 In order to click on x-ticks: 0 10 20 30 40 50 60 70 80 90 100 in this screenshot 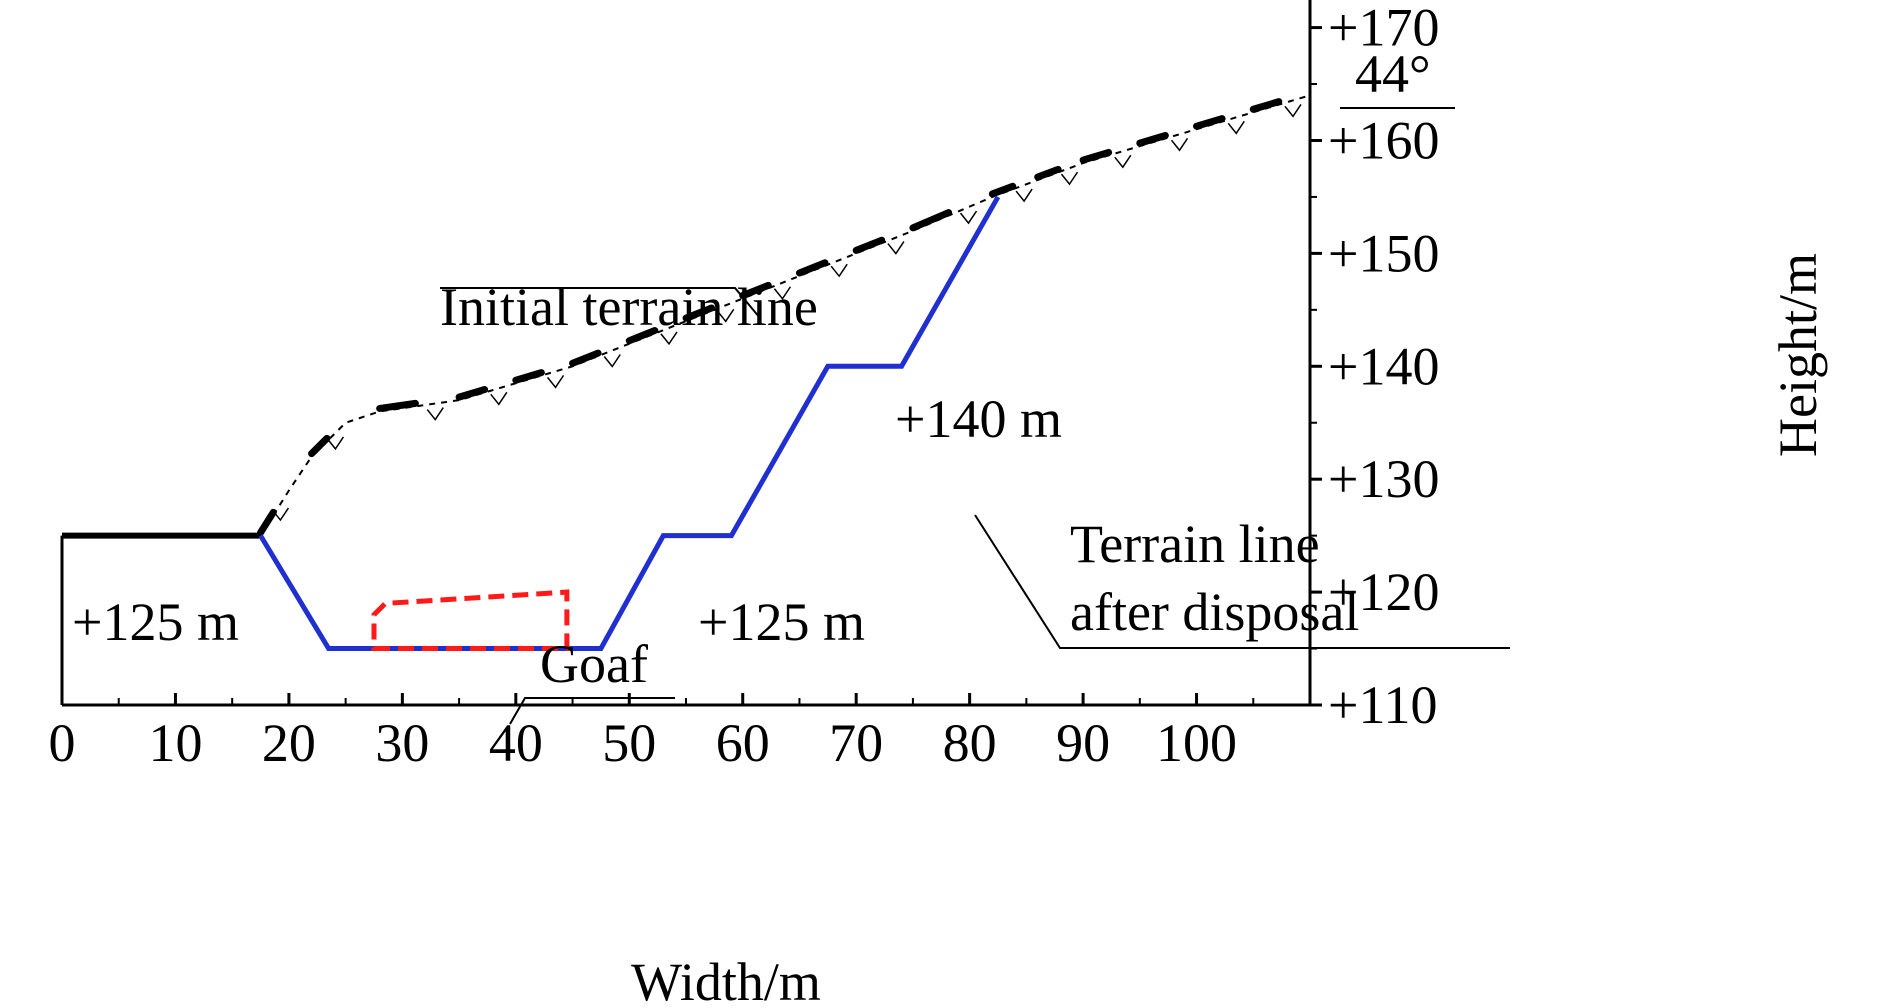, I will do `click(652, 733)`.